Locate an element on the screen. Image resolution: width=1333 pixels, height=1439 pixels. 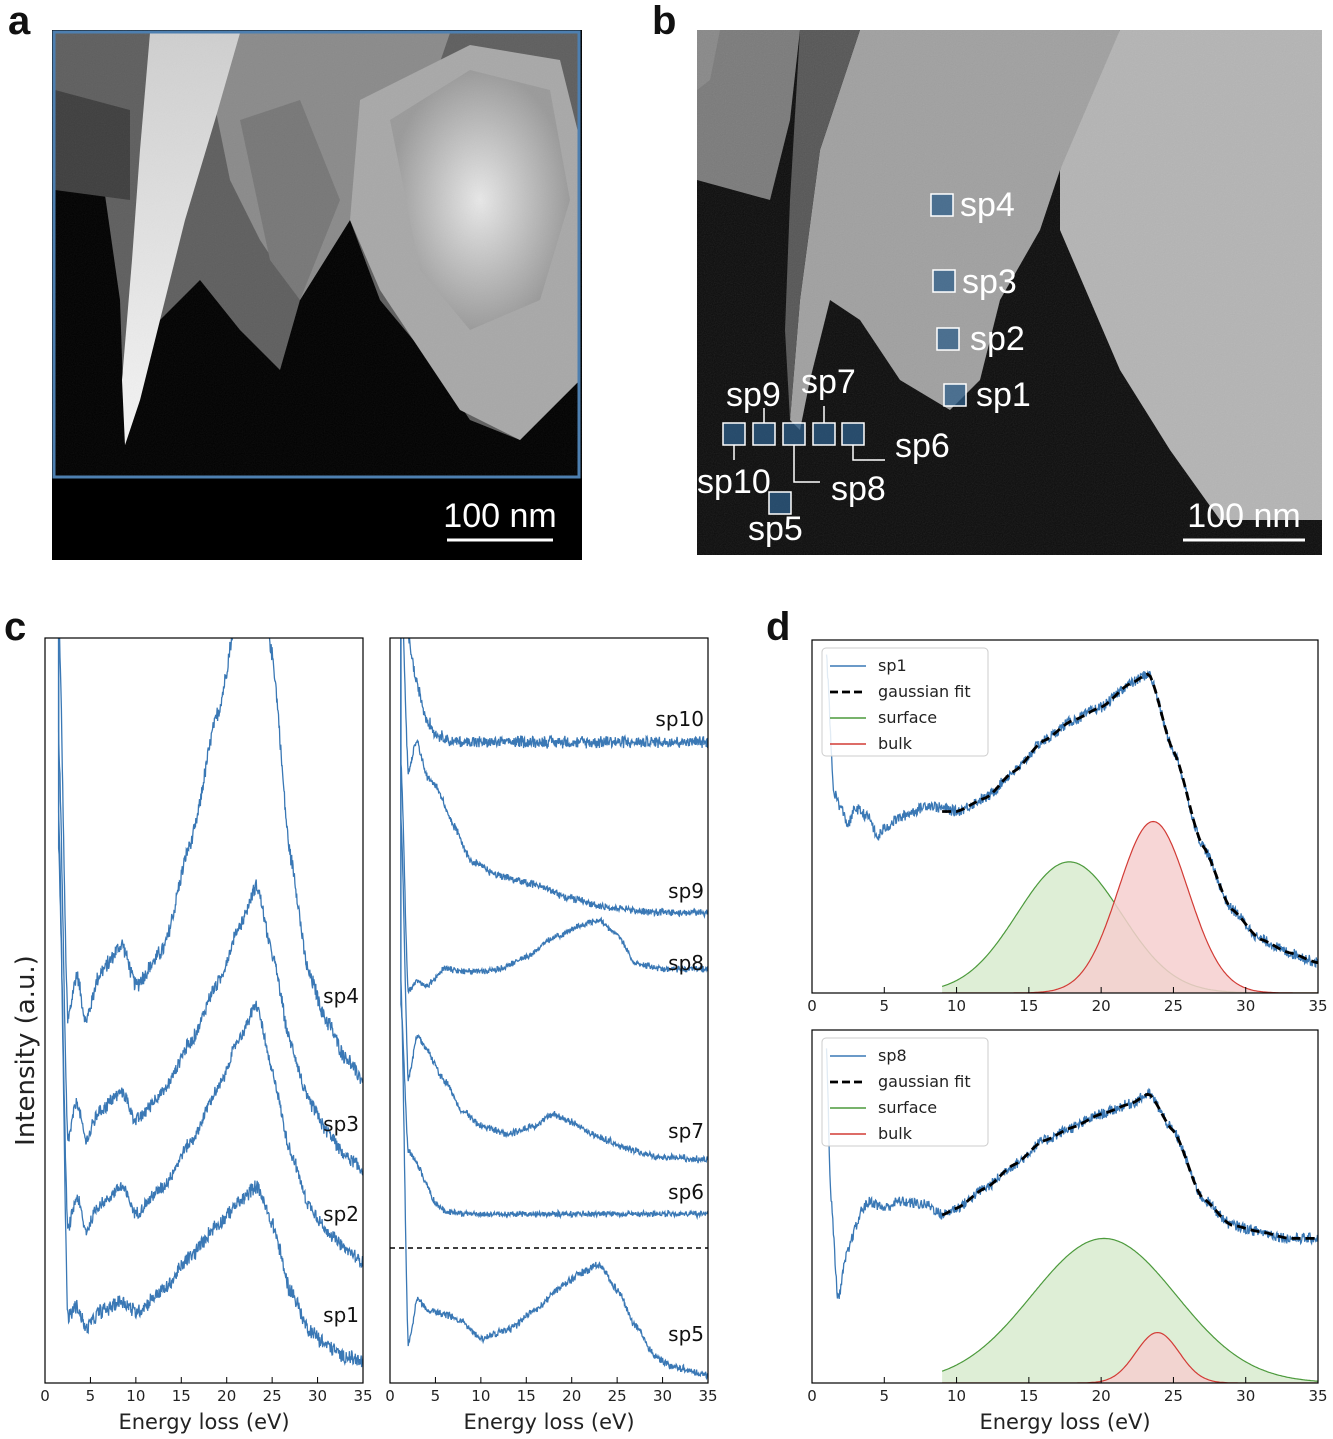
marker-sp4: sp4 is located at coordinates (972, 205).